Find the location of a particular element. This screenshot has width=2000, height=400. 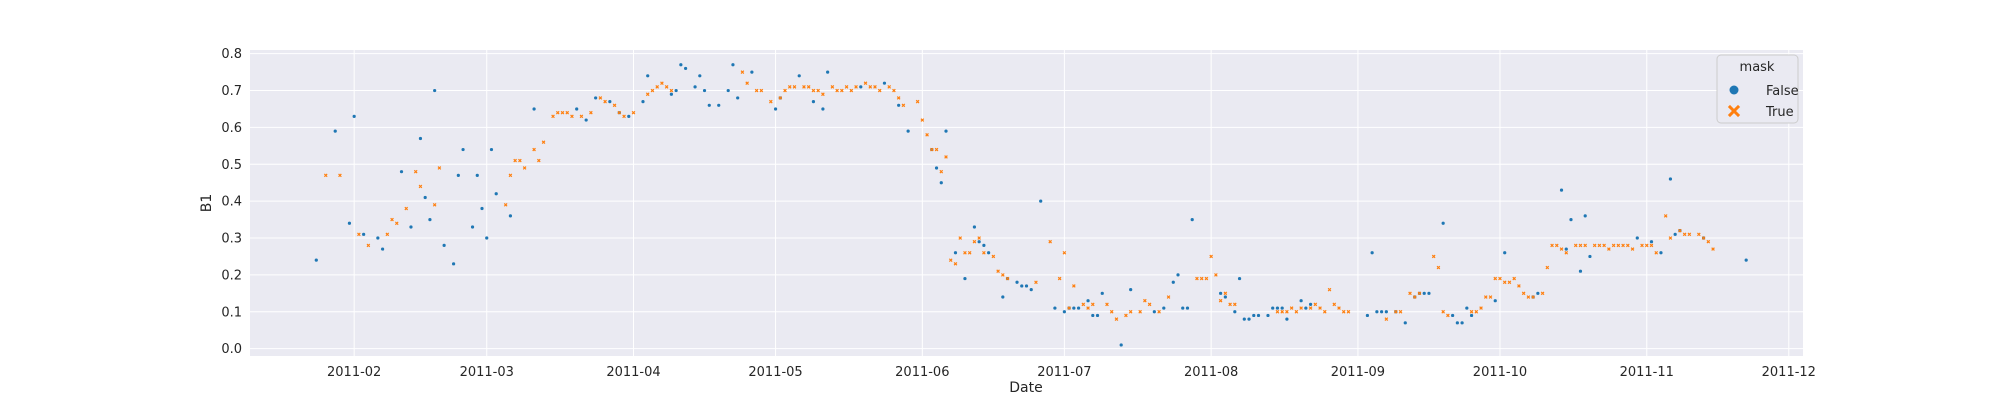

x-tick-label: 2011-11 is located at coordinates (1647, 372).